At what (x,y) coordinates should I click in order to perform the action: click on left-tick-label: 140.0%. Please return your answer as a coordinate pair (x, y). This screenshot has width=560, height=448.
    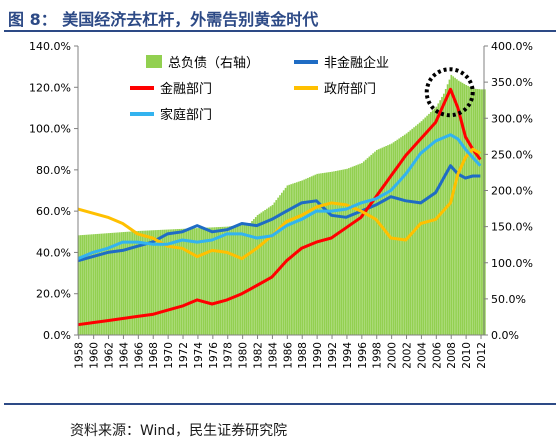
    Looking at the image, I should click on (50, 46).